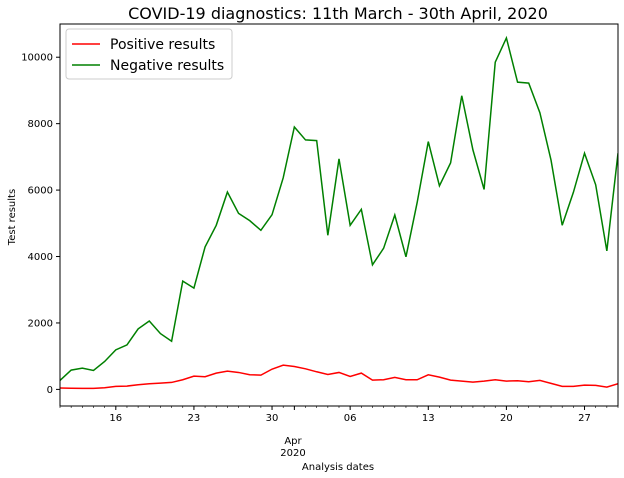 This screenshot has width=624, height=478. Describe the element at coordinates (40, 191) in the screenshot. I see `y-tick-label: 6000` at that location.